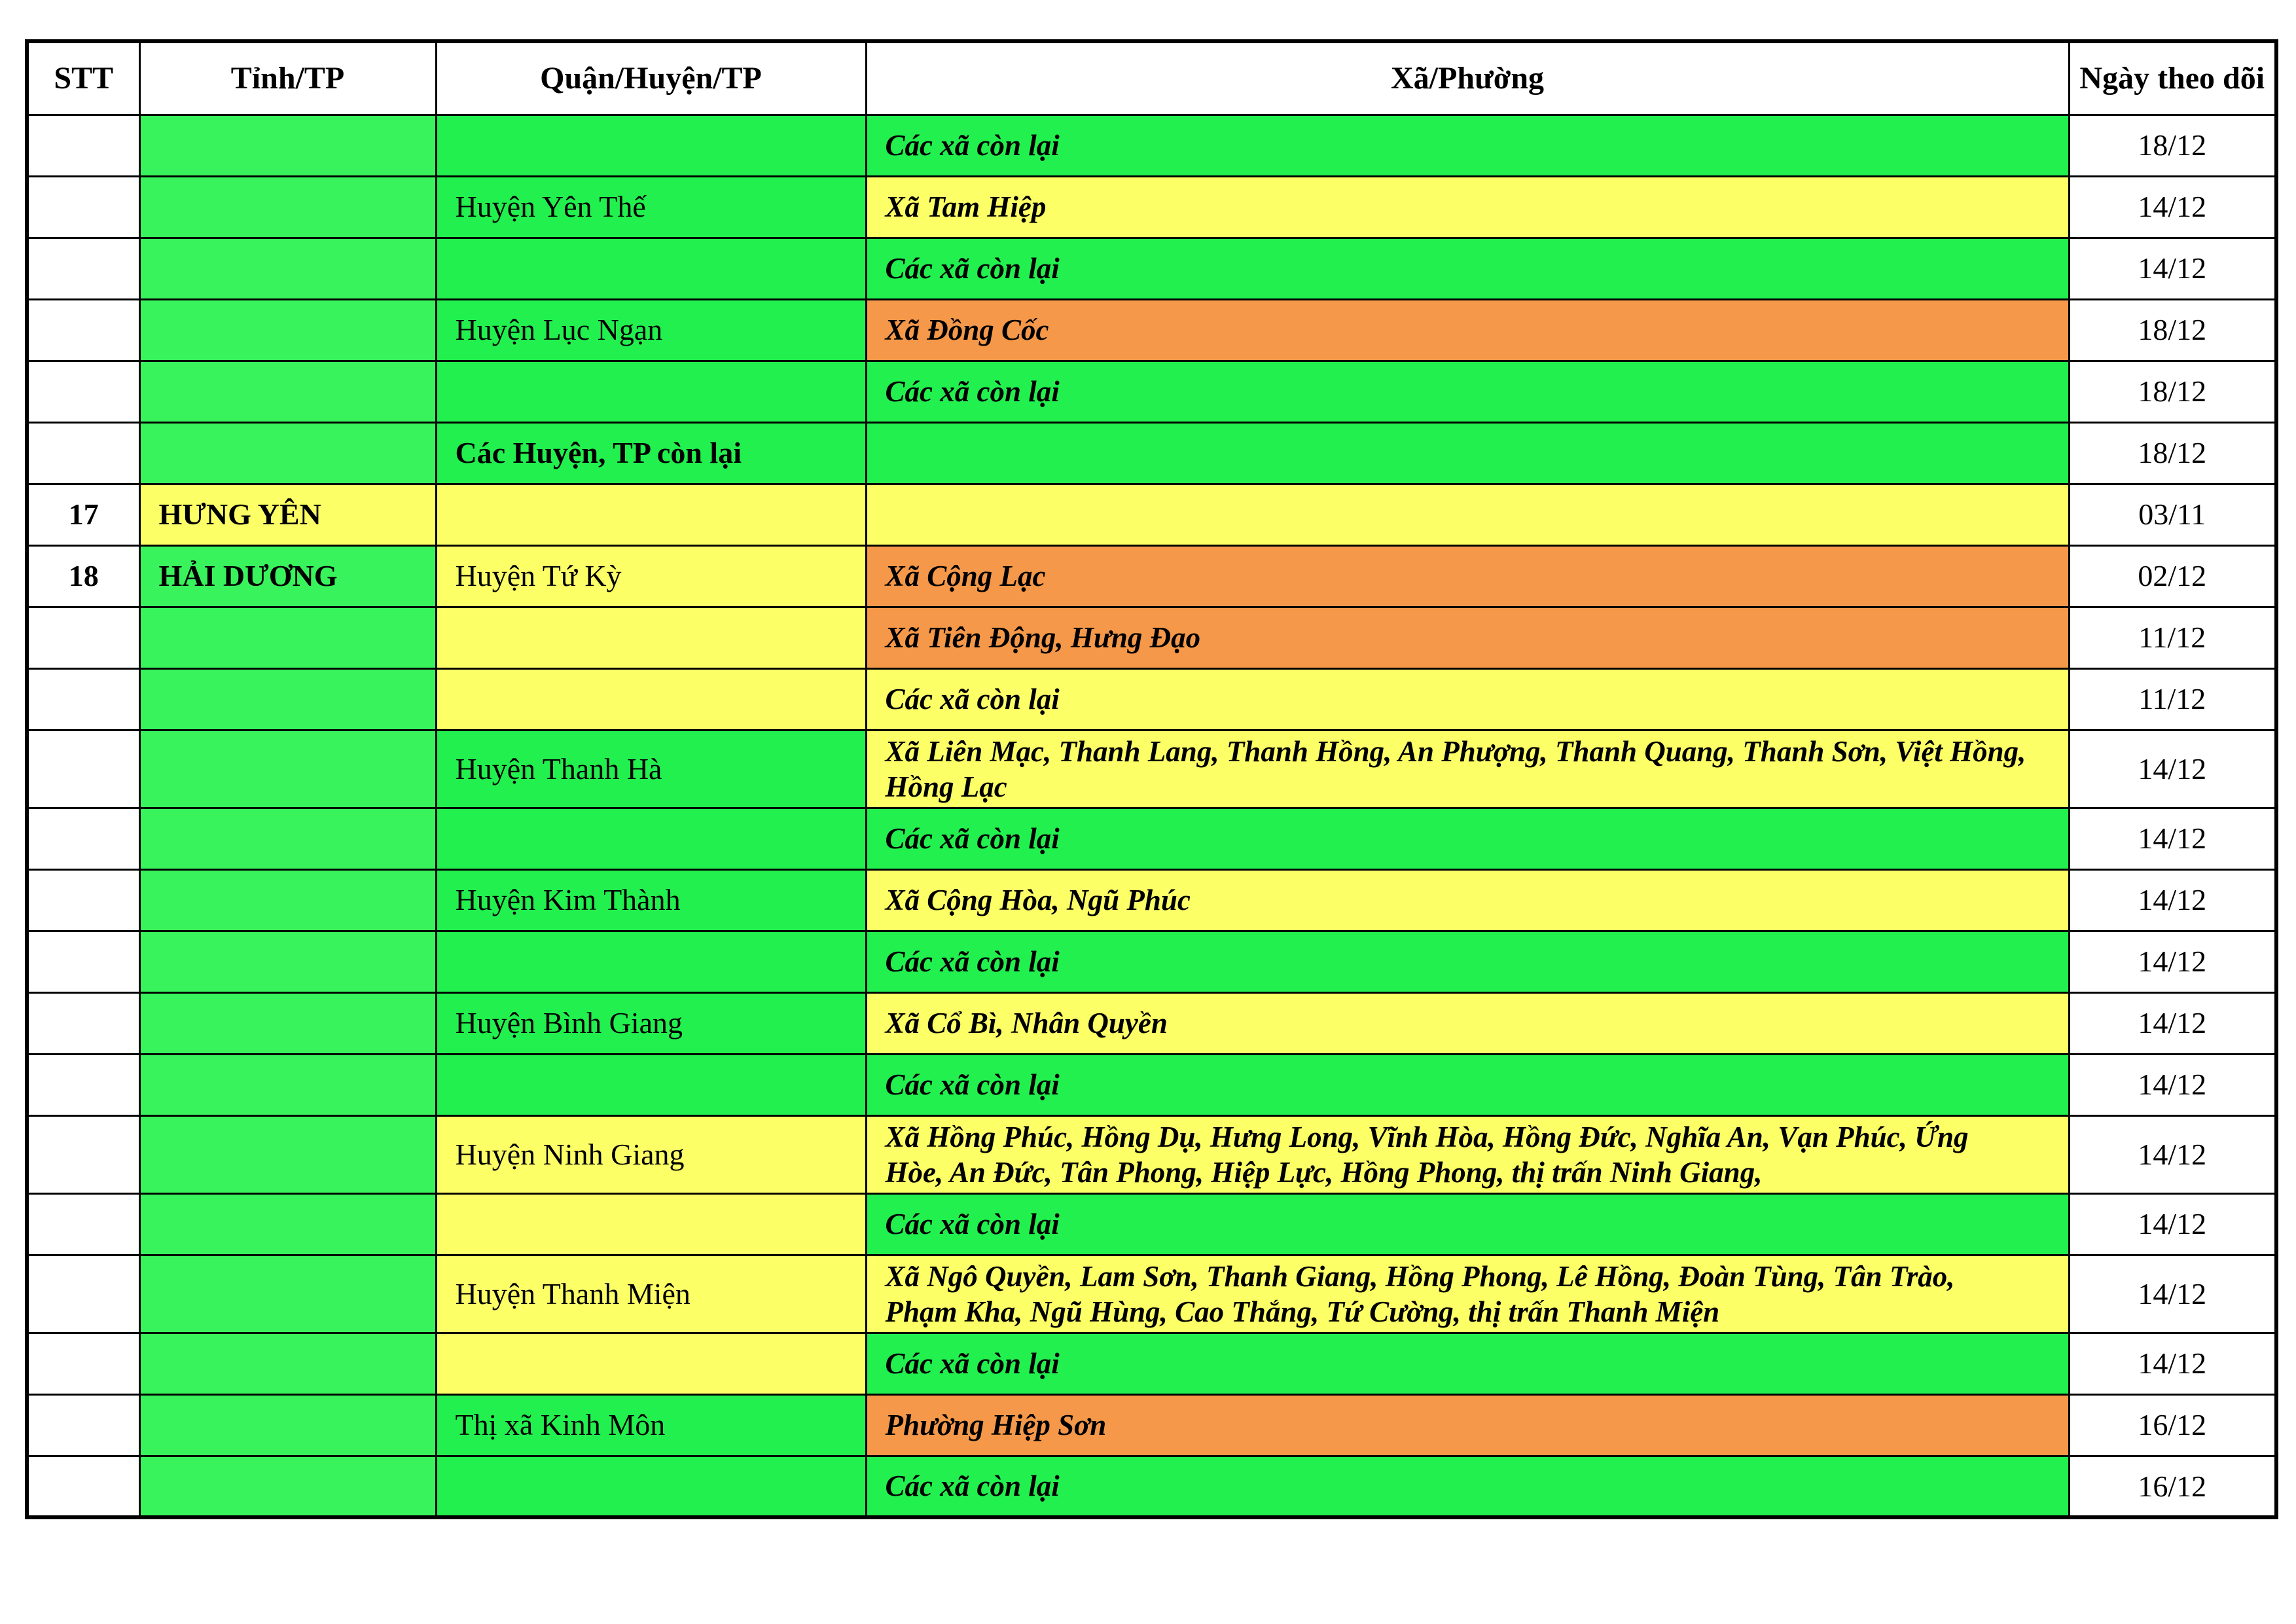  I want to click on district-cell: Huyện Lục Ngạn, so click(651, 330).